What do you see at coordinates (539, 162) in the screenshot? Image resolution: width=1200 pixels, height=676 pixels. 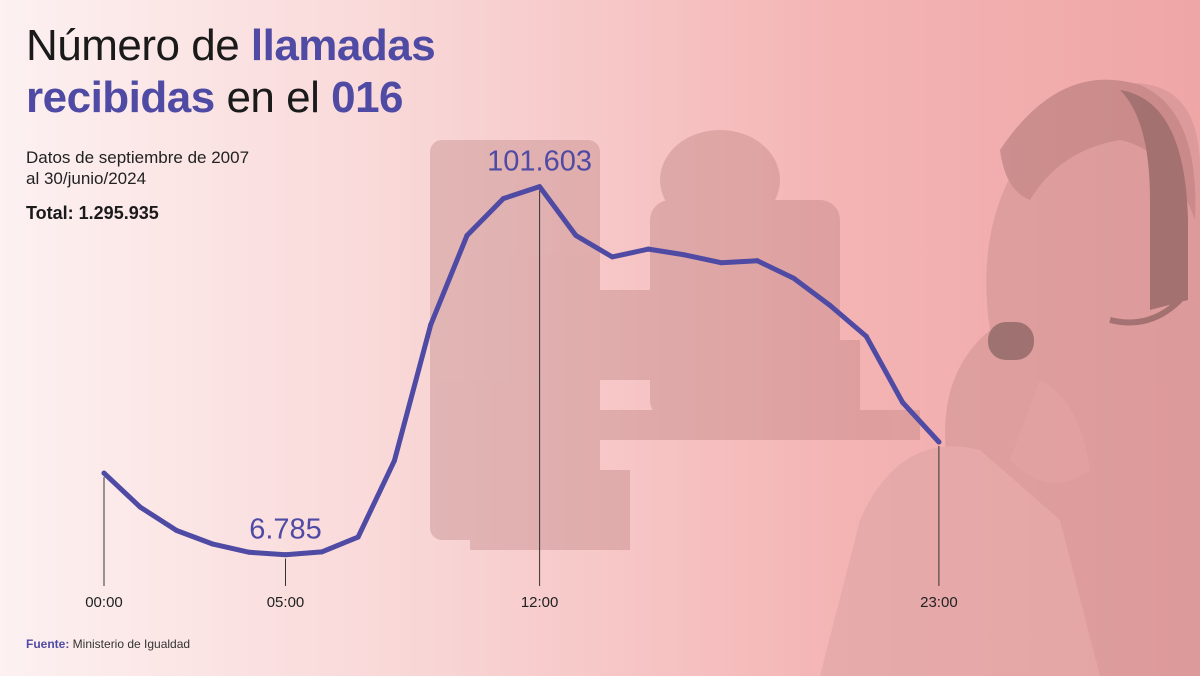 I see `data-label-1200: 101.603` at bounding box center [539, 162].